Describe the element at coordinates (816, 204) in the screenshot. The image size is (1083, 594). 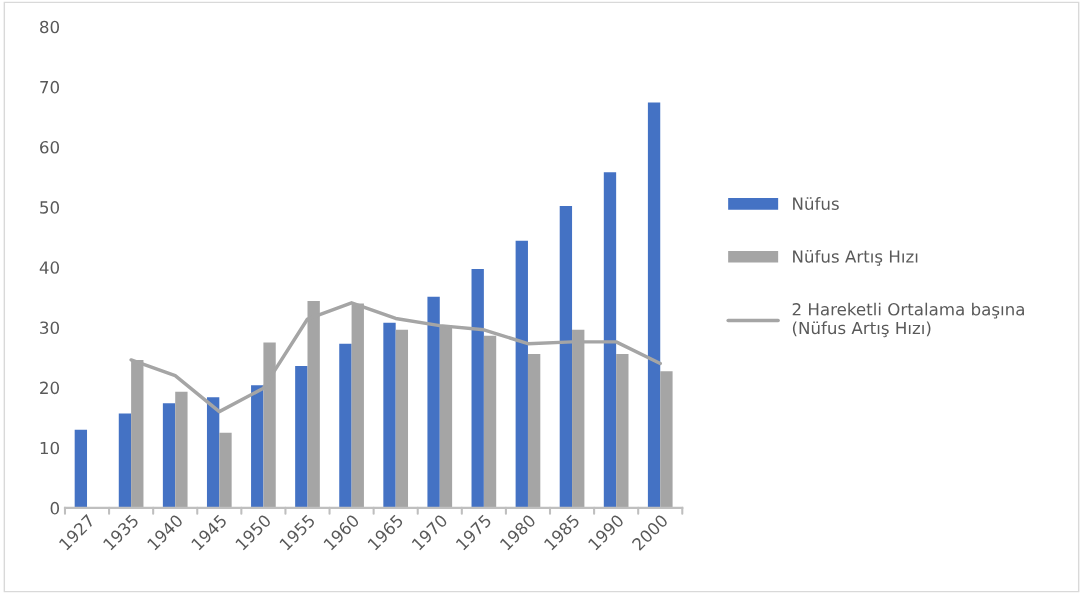
I see `legend-label: Nüfus` at that location.